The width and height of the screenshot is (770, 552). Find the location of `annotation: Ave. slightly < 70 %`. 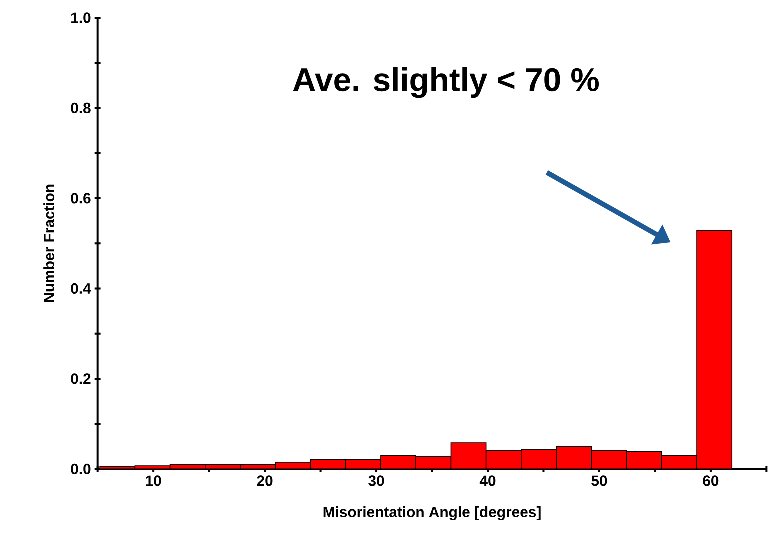

annotation: Ave. slightly < 70 % is located at coordinates (446, 82).